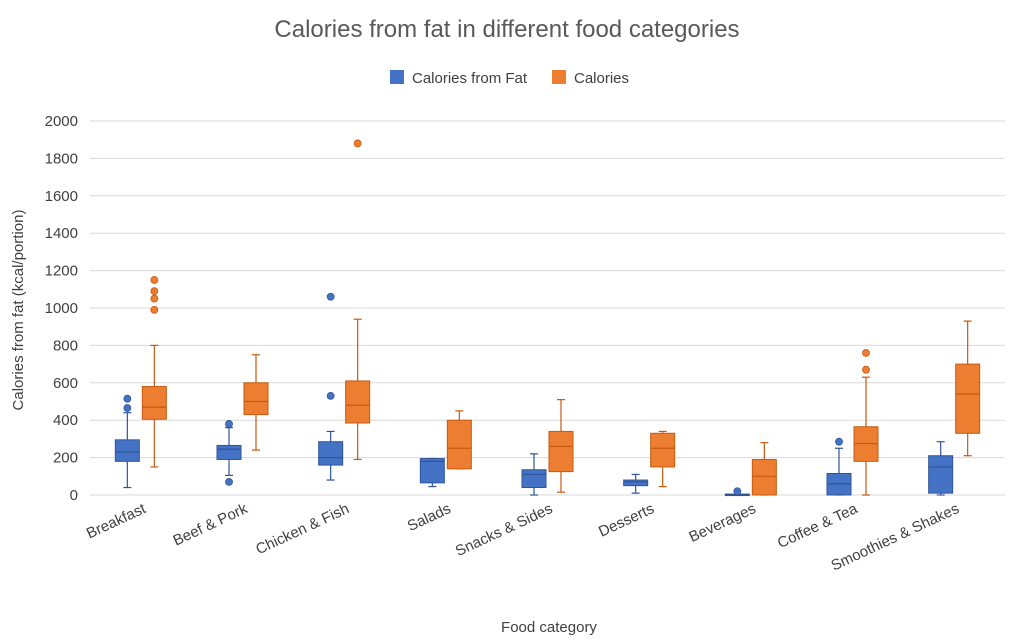  I want to click on y-tick-label: 600, so click(65, 383).